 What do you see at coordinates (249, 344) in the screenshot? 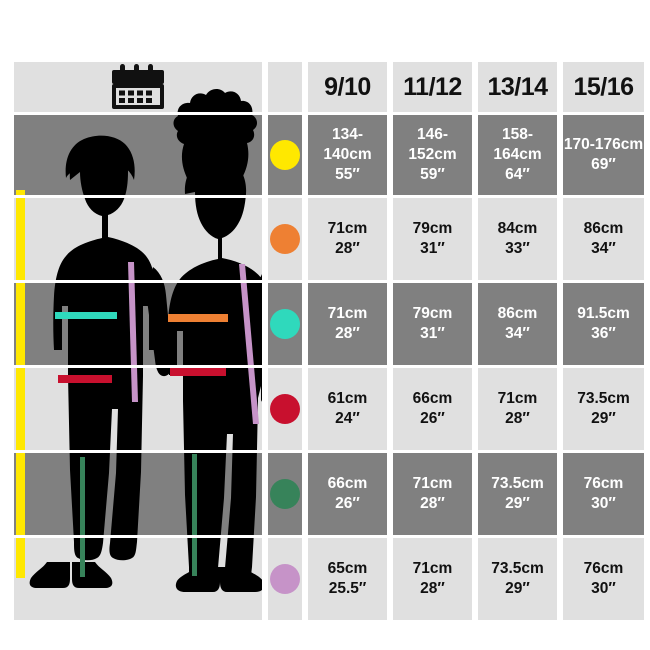
I see `girl-sleeve-line` at bounding box center [249, 344].